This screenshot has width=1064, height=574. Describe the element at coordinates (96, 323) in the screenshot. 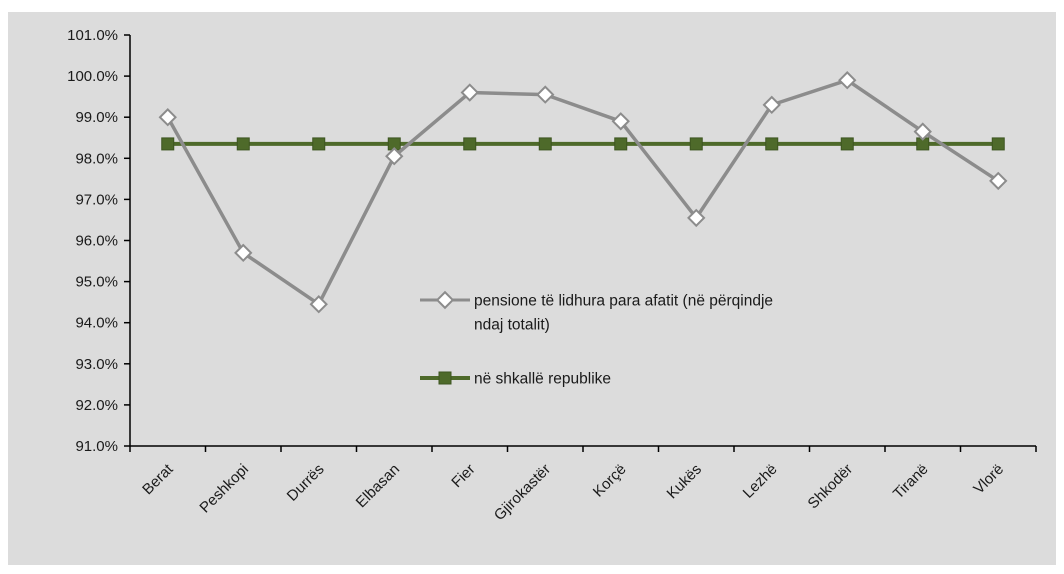

I see `y-tick-label: 94.0%` at that location.